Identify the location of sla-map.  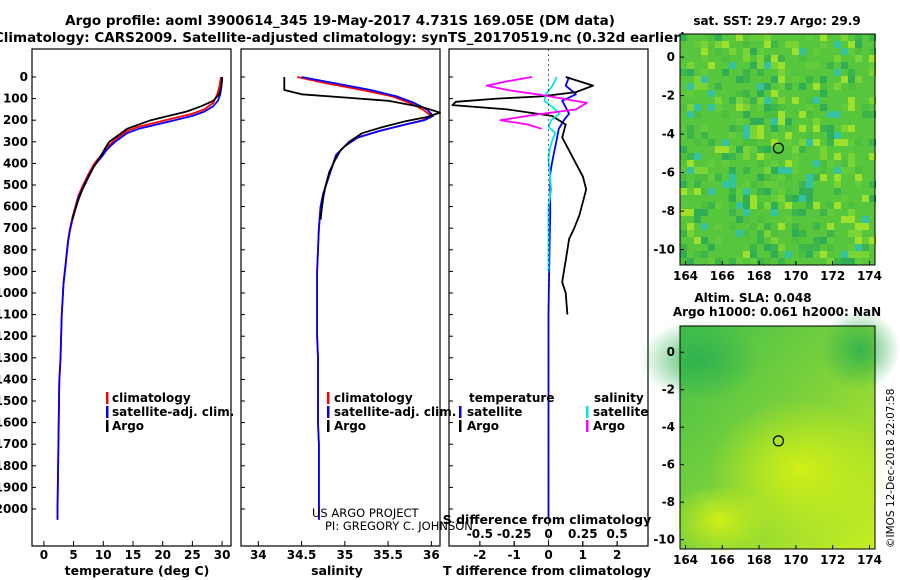
(770, 432).